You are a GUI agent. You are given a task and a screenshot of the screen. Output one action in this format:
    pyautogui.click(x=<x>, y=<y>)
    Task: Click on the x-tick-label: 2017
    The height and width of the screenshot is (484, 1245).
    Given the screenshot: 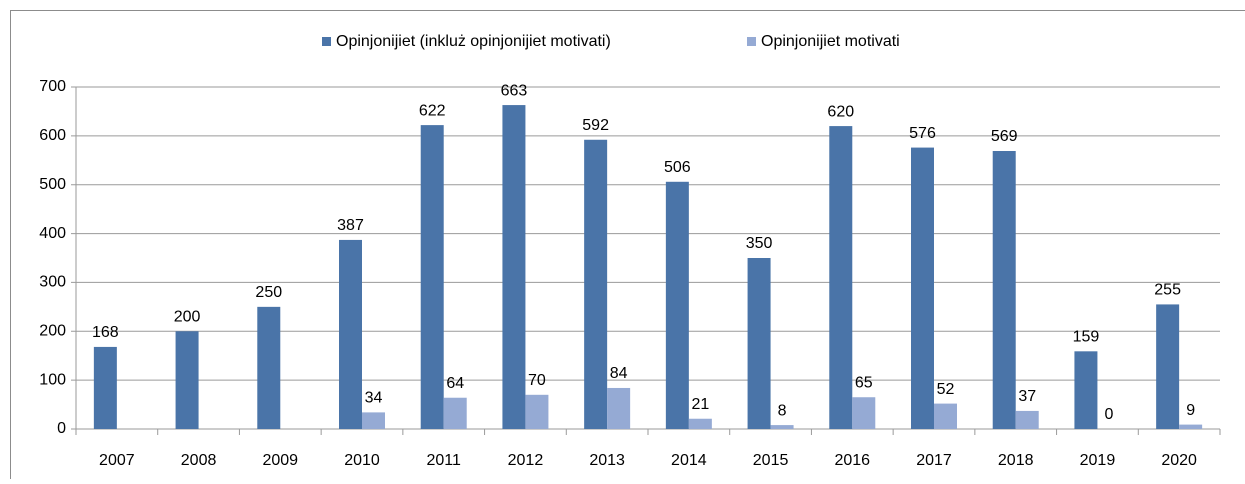 What is the action you would take?
    pyautogui.click(x=934, y=460)
    